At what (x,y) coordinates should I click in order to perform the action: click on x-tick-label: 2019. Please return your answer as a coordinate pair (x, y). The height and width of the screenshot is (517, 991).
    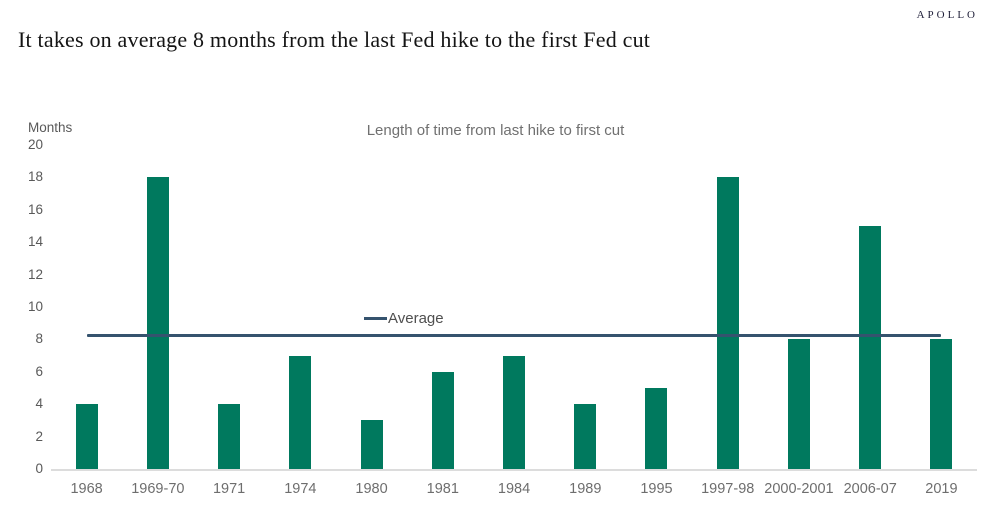
    Looking at the image, I should click on (941, 489).